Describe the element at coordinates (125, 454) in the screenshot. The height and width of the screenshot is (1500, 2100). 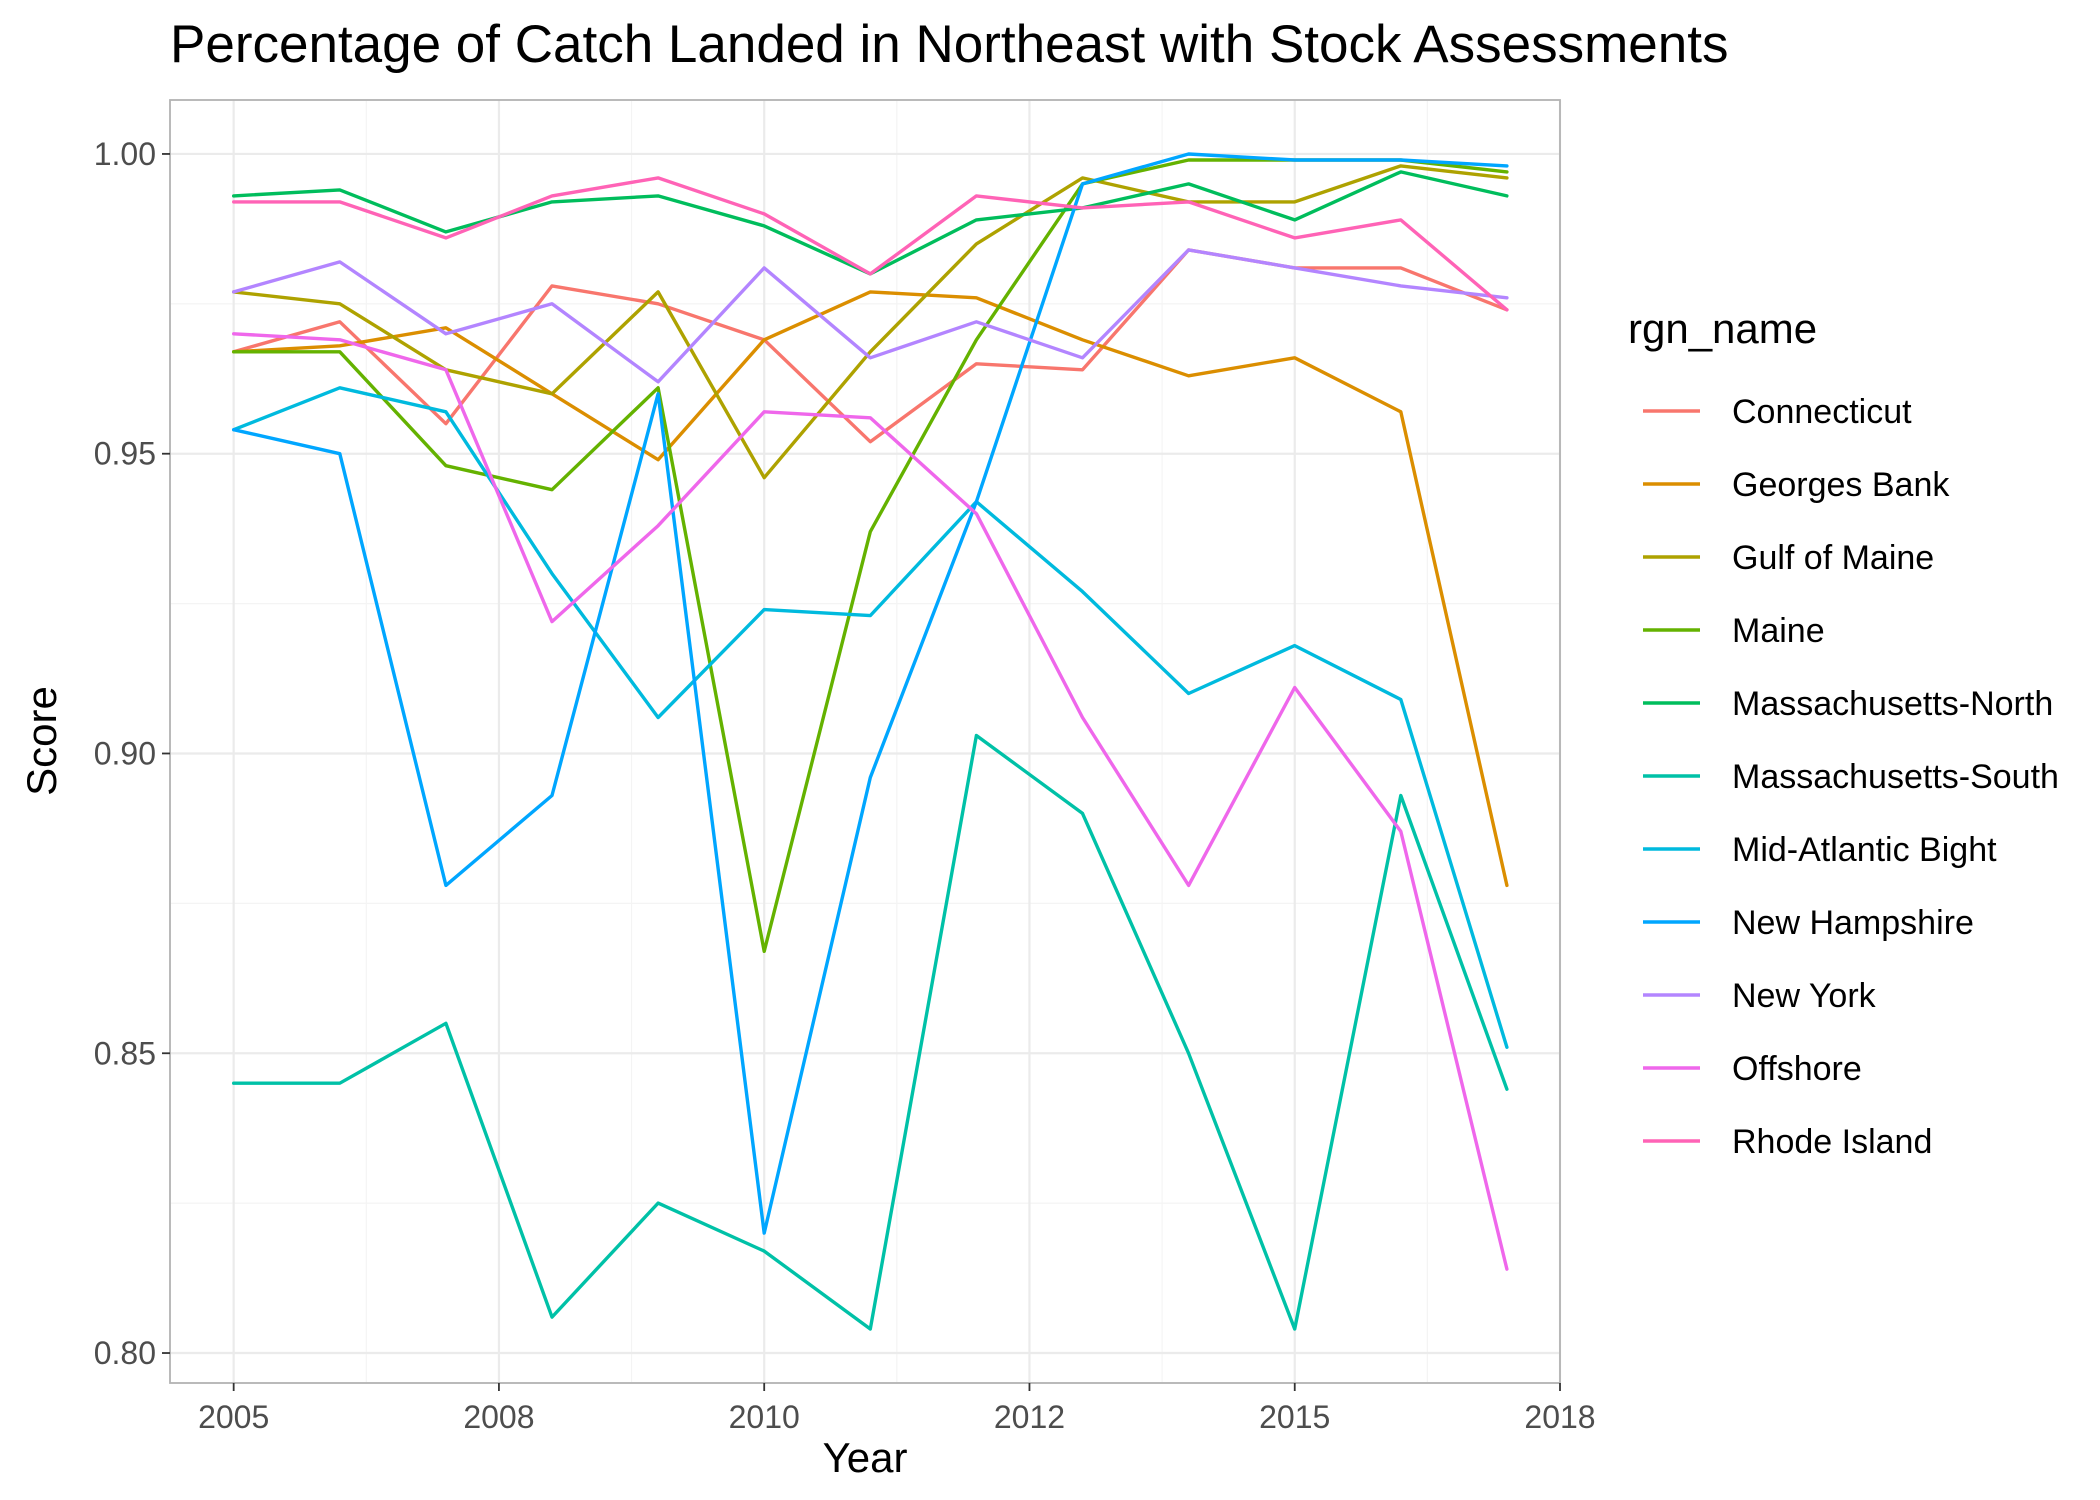
I see `y-tick-label-3: 0.95` at that location.